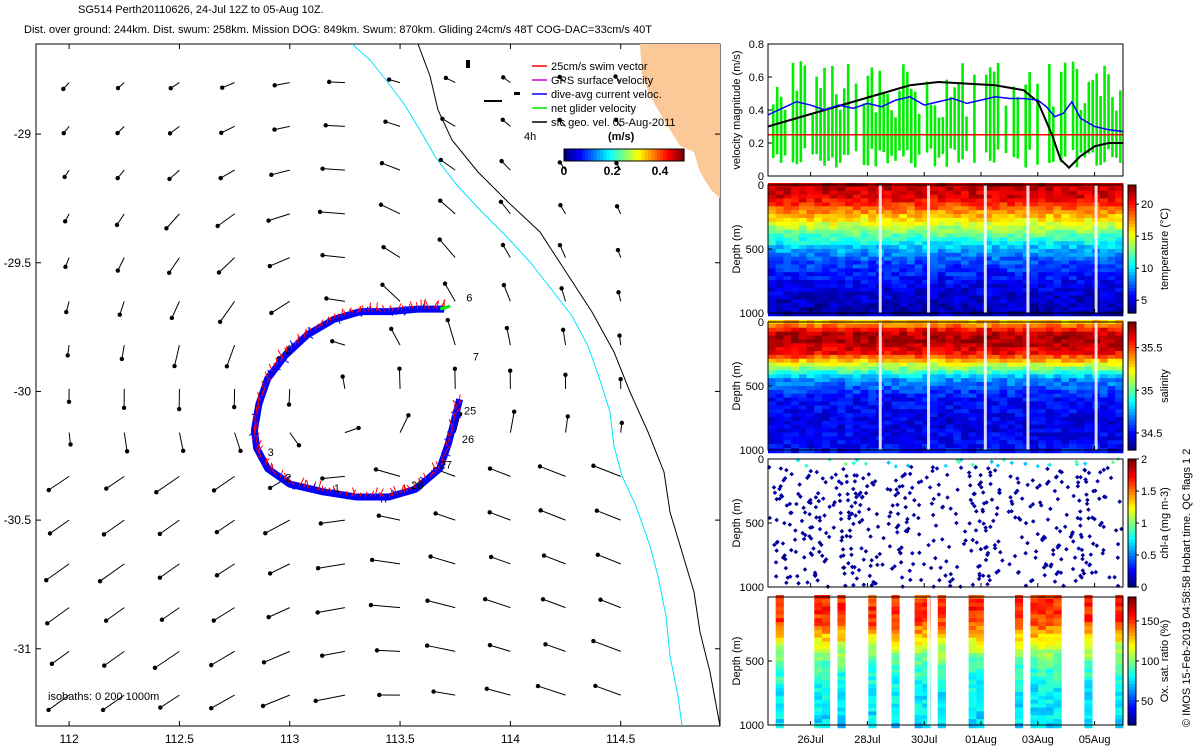  Describe the element at coordinates (1132, 493) in the screenshot. I see `chla-colorbar-swatch` at that location.